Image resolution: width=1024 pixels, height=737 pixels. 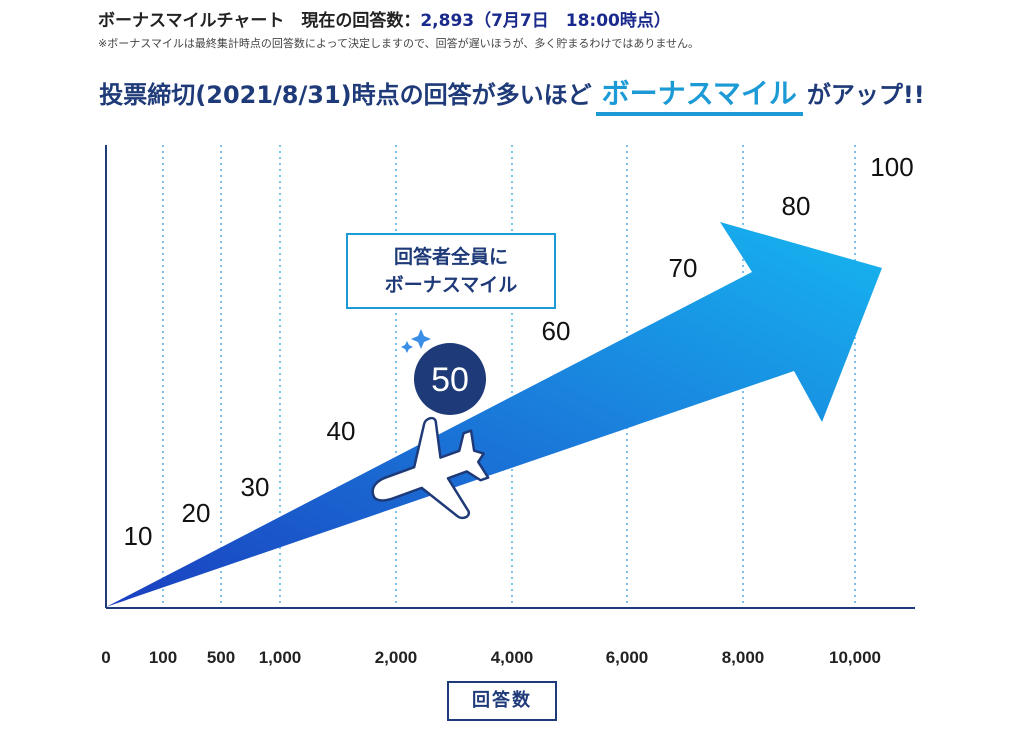 I want to click on point-label: 70, so click(x=683, y=268).